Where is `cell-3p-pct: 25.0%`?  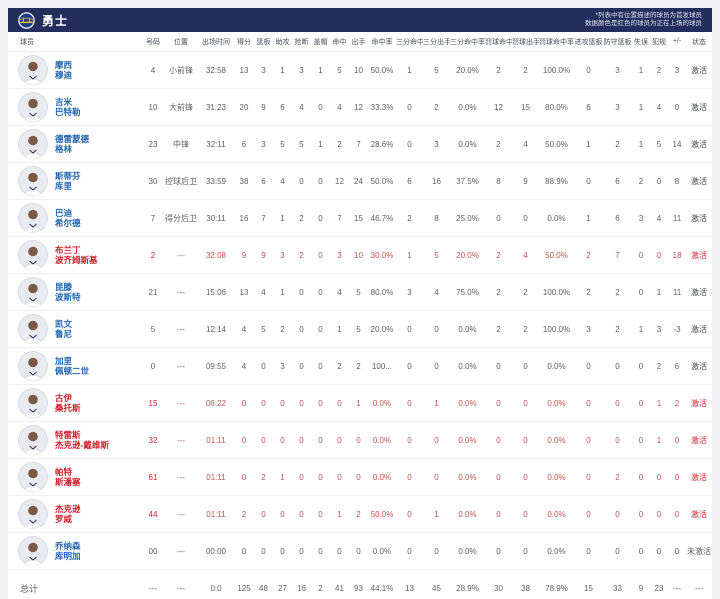 cell-3p-pct: 25.0% is located at coordinates (467, 218).